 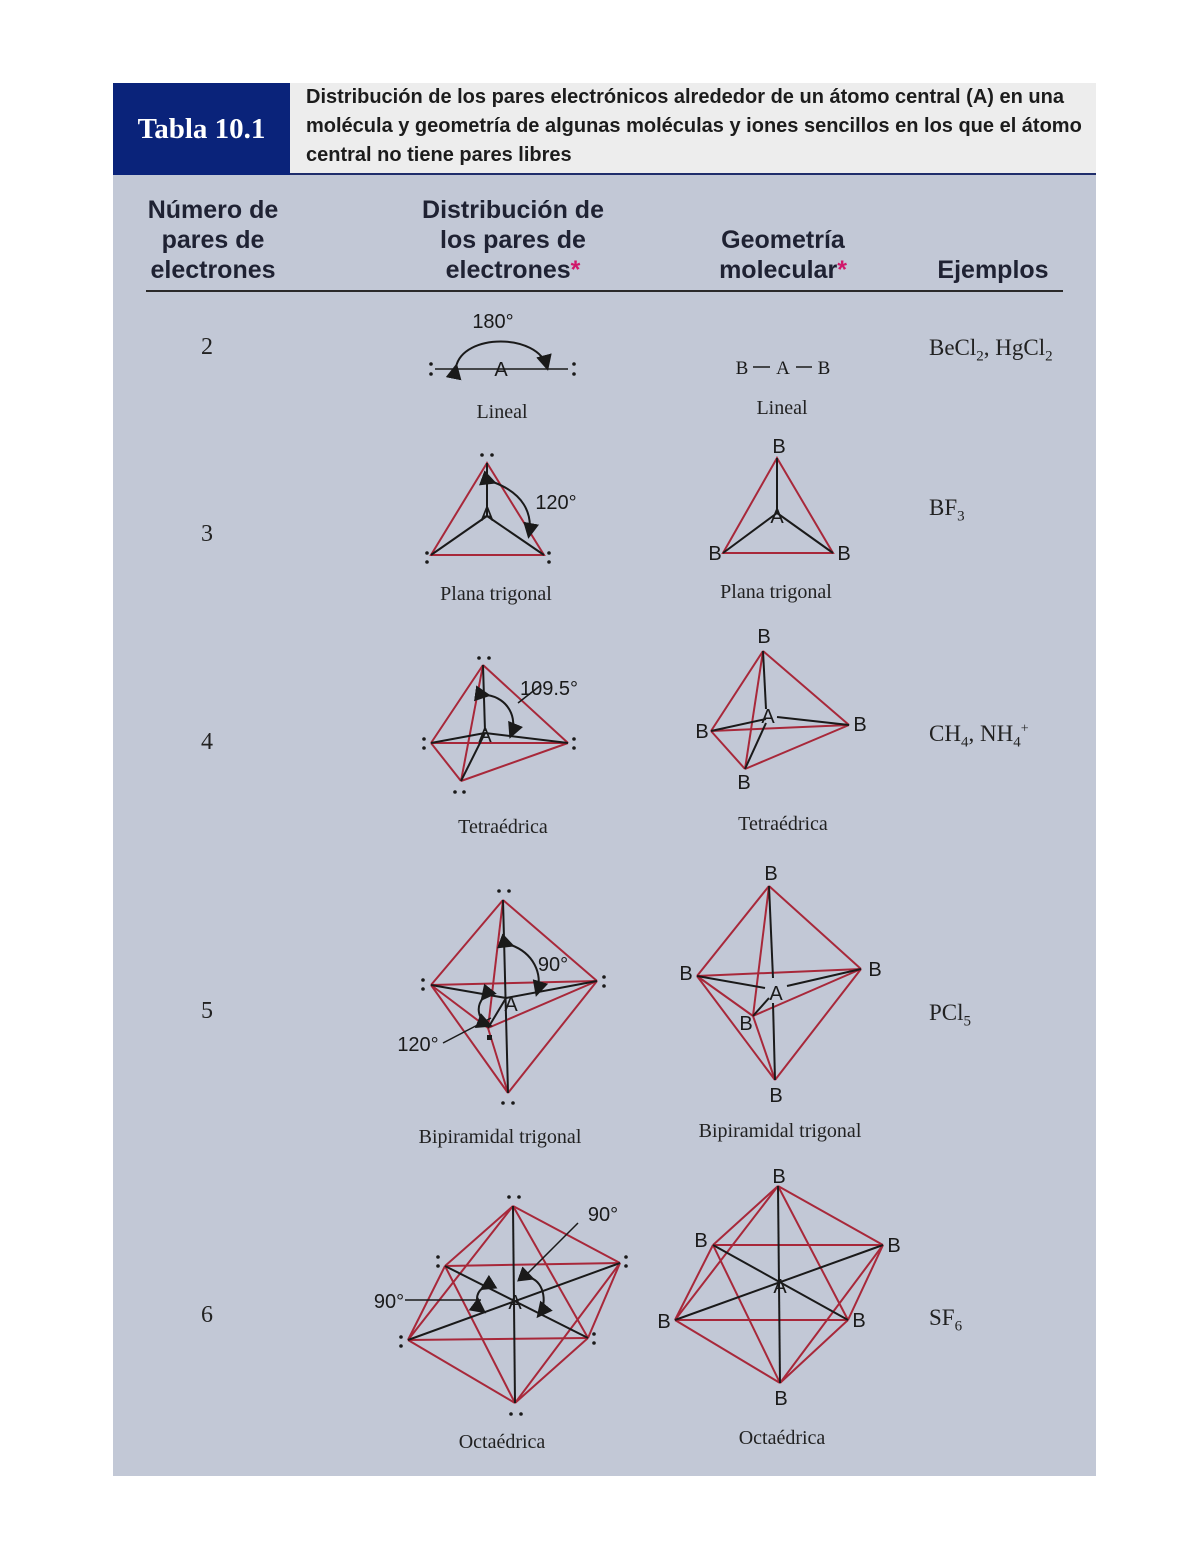 I want to click on linear-arrangement-diagram: 180° A, so click(x=502, y=346).